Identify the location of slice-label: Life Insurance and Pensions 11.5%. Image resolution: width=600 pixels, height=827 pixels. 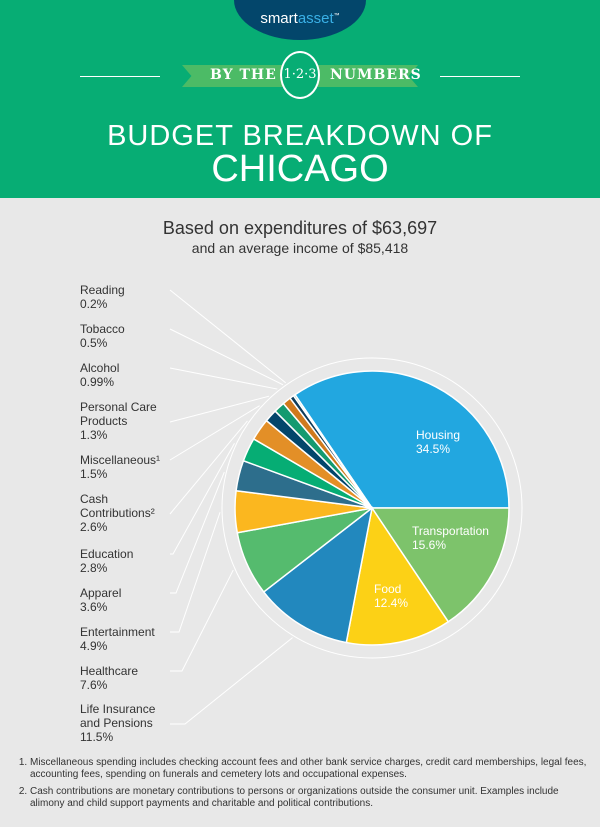
(125, 723).